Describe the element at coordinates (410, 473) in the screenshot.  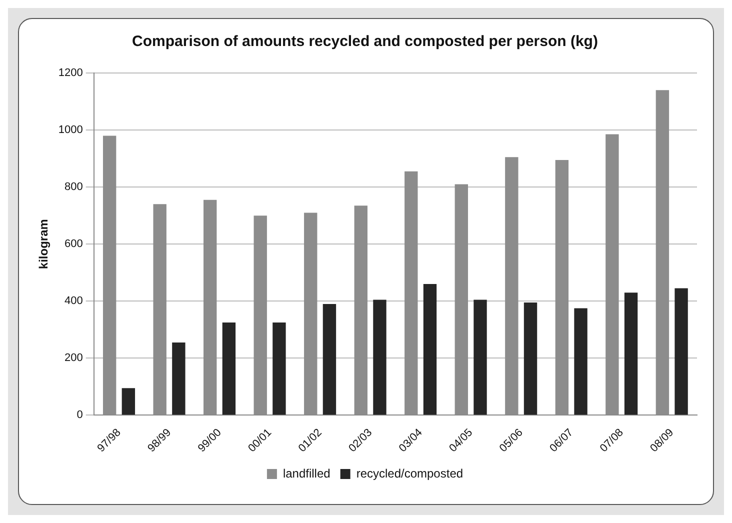
I see `legend-label: recycled/composted` at that location.